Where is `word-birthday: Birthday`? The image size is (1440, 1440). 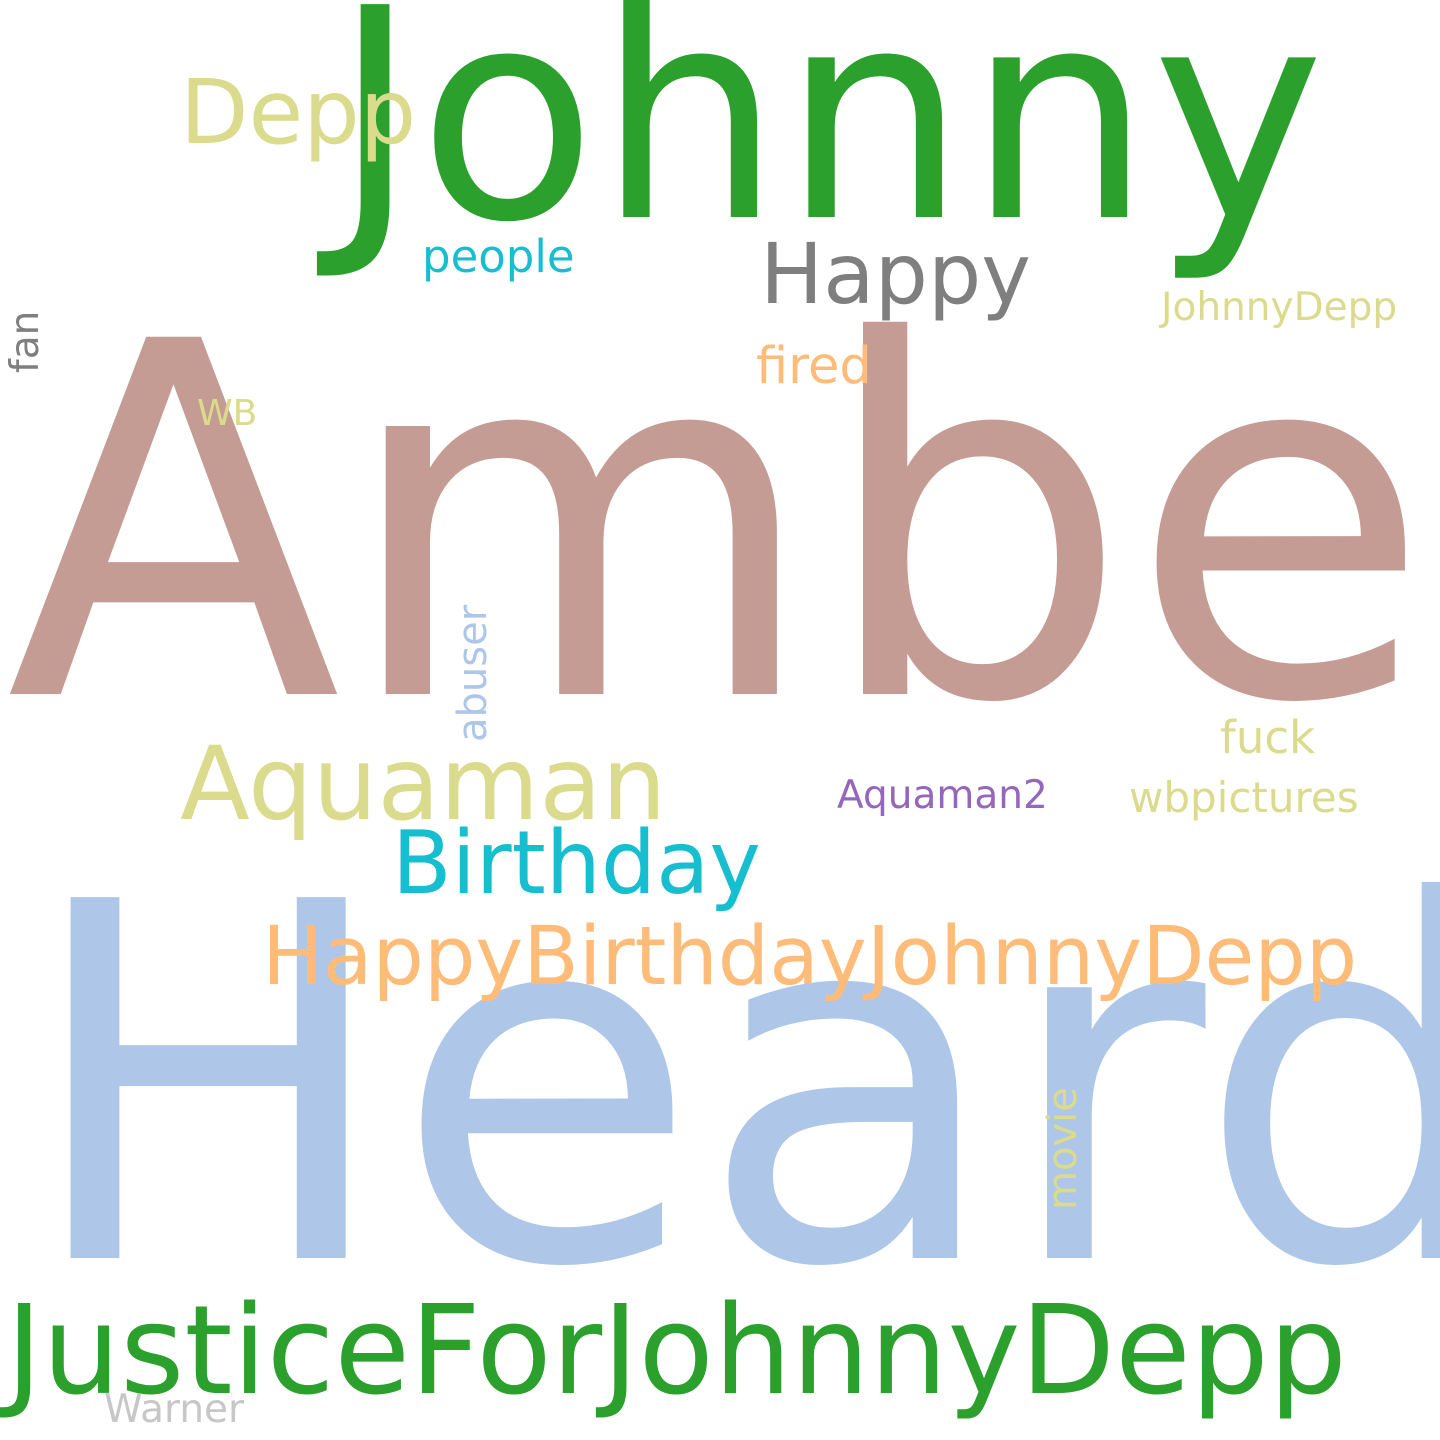 word-birthday: Birthday is located at coordinates (576, 863).